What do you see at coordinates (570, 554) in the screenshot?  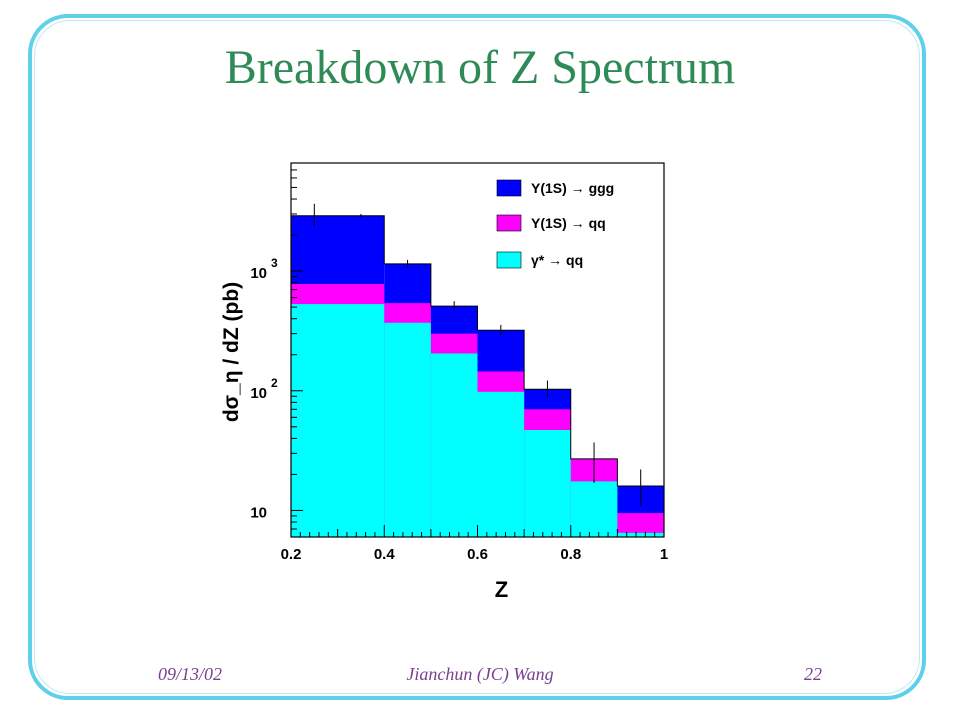 I see `x-tick-label: 0.8` at bounding box center [570, 554].